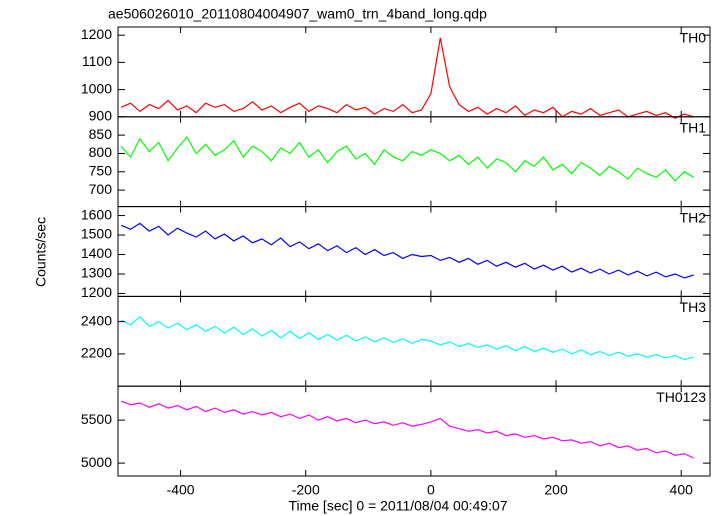 The height and width of the screenshot is (516, 717). What do you see at coordinates (101, 152) in the screenshot?
I see `y-tick-label: 800` at bounding box center [101, 152].